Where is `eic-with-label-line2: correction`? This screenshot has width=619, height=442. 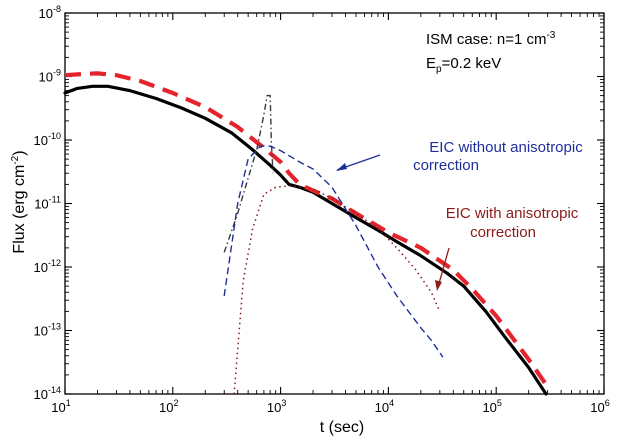 eic-with-label-line2: correction is located at coordinates (503, 232).